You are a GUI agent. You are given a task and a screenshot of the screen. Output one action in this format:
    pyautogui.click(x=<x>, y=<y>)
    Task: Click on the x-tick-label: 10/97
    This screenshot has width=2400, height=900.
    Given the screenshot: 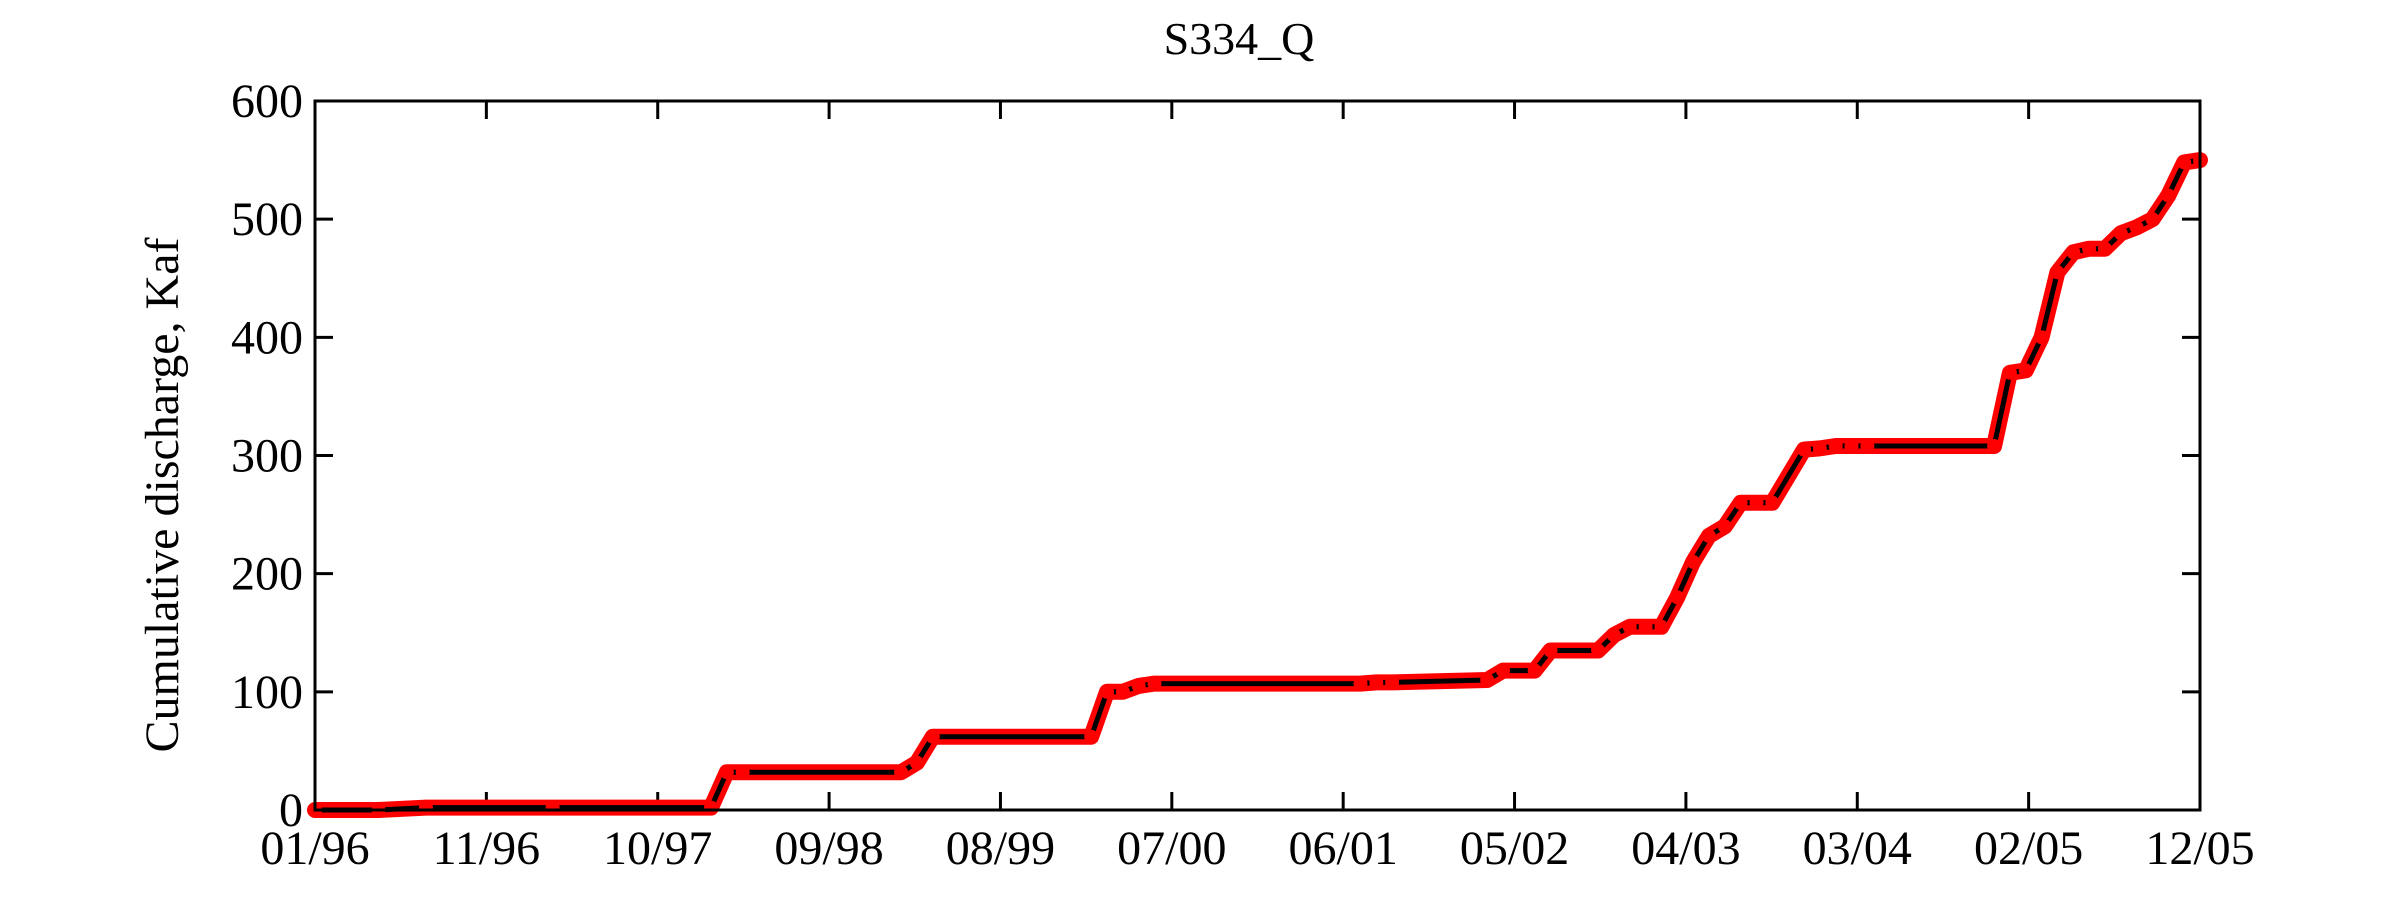 What is the action you would take?
    pyautogui.click(x=657, y=848)
    